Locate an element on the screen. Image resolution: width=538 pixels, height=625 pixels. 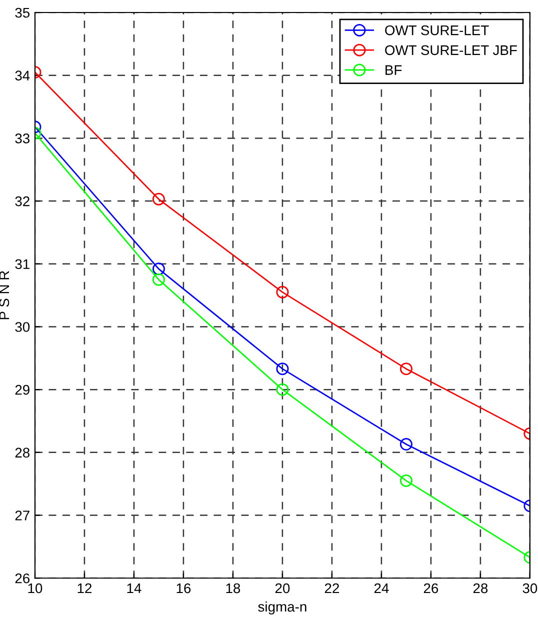
y-tick-label: 28 is located at coordinates (22, 453).